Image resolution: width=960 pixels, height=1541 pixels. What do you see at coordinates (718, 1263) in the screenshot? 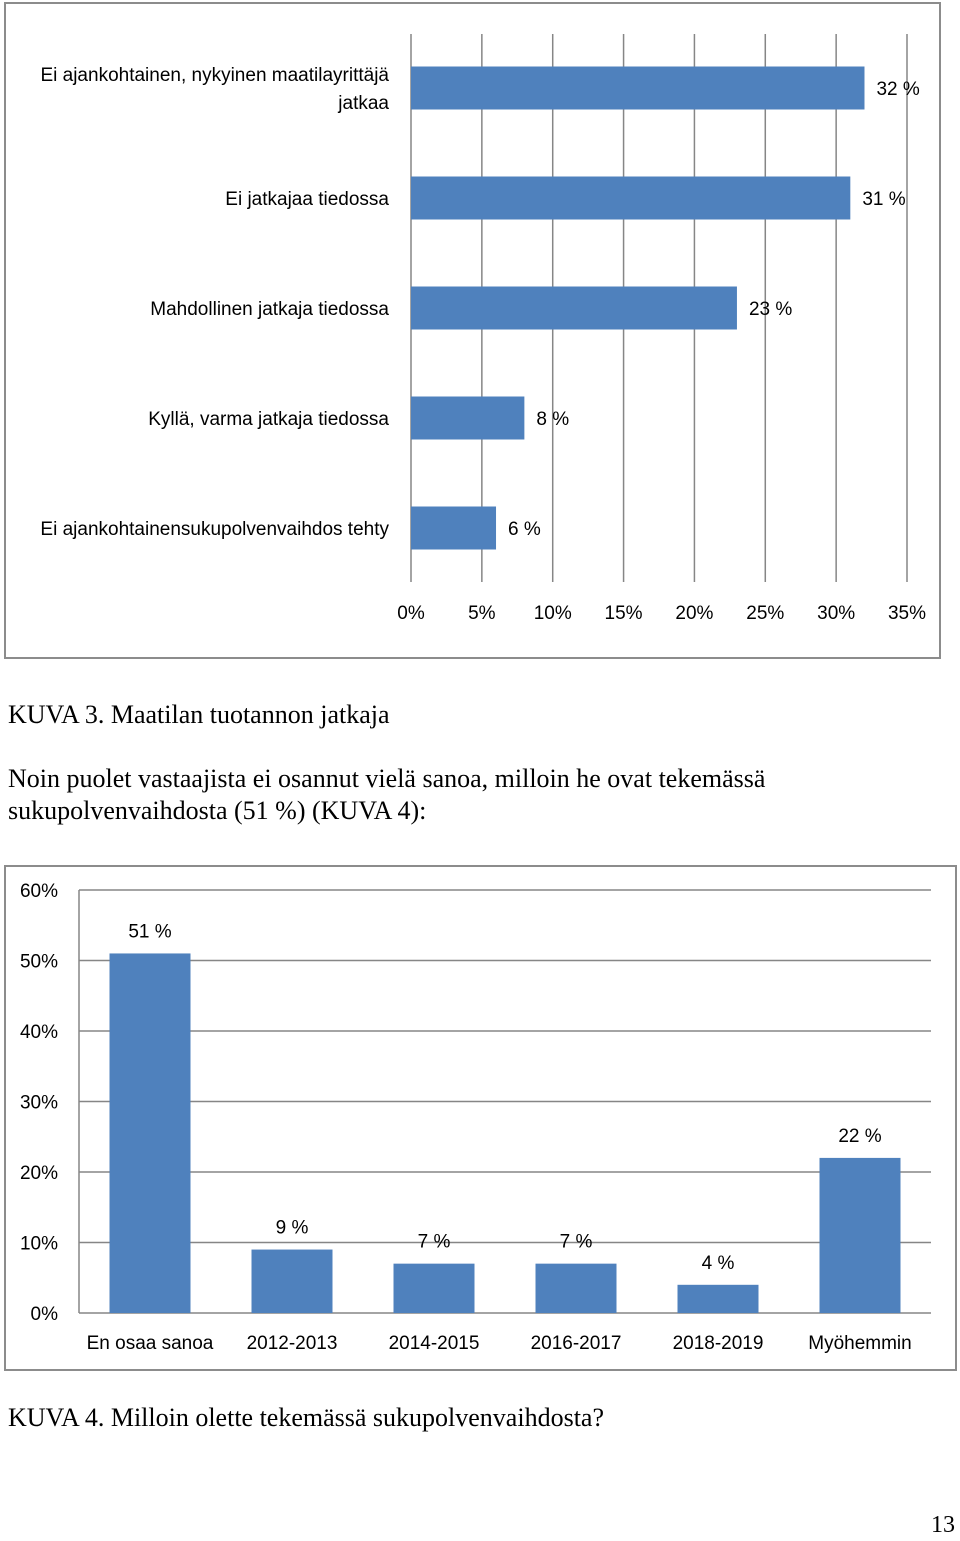
I see `data-label: 4 %` at bounding box center [718, 1263].